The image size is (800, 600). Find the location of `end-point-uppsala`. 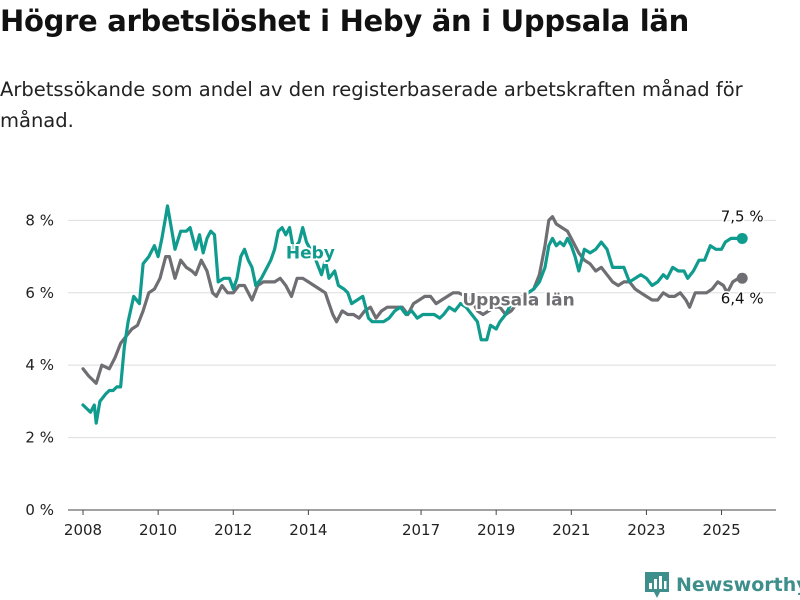

end-point-uppsala is located at coordinates (742, 278).